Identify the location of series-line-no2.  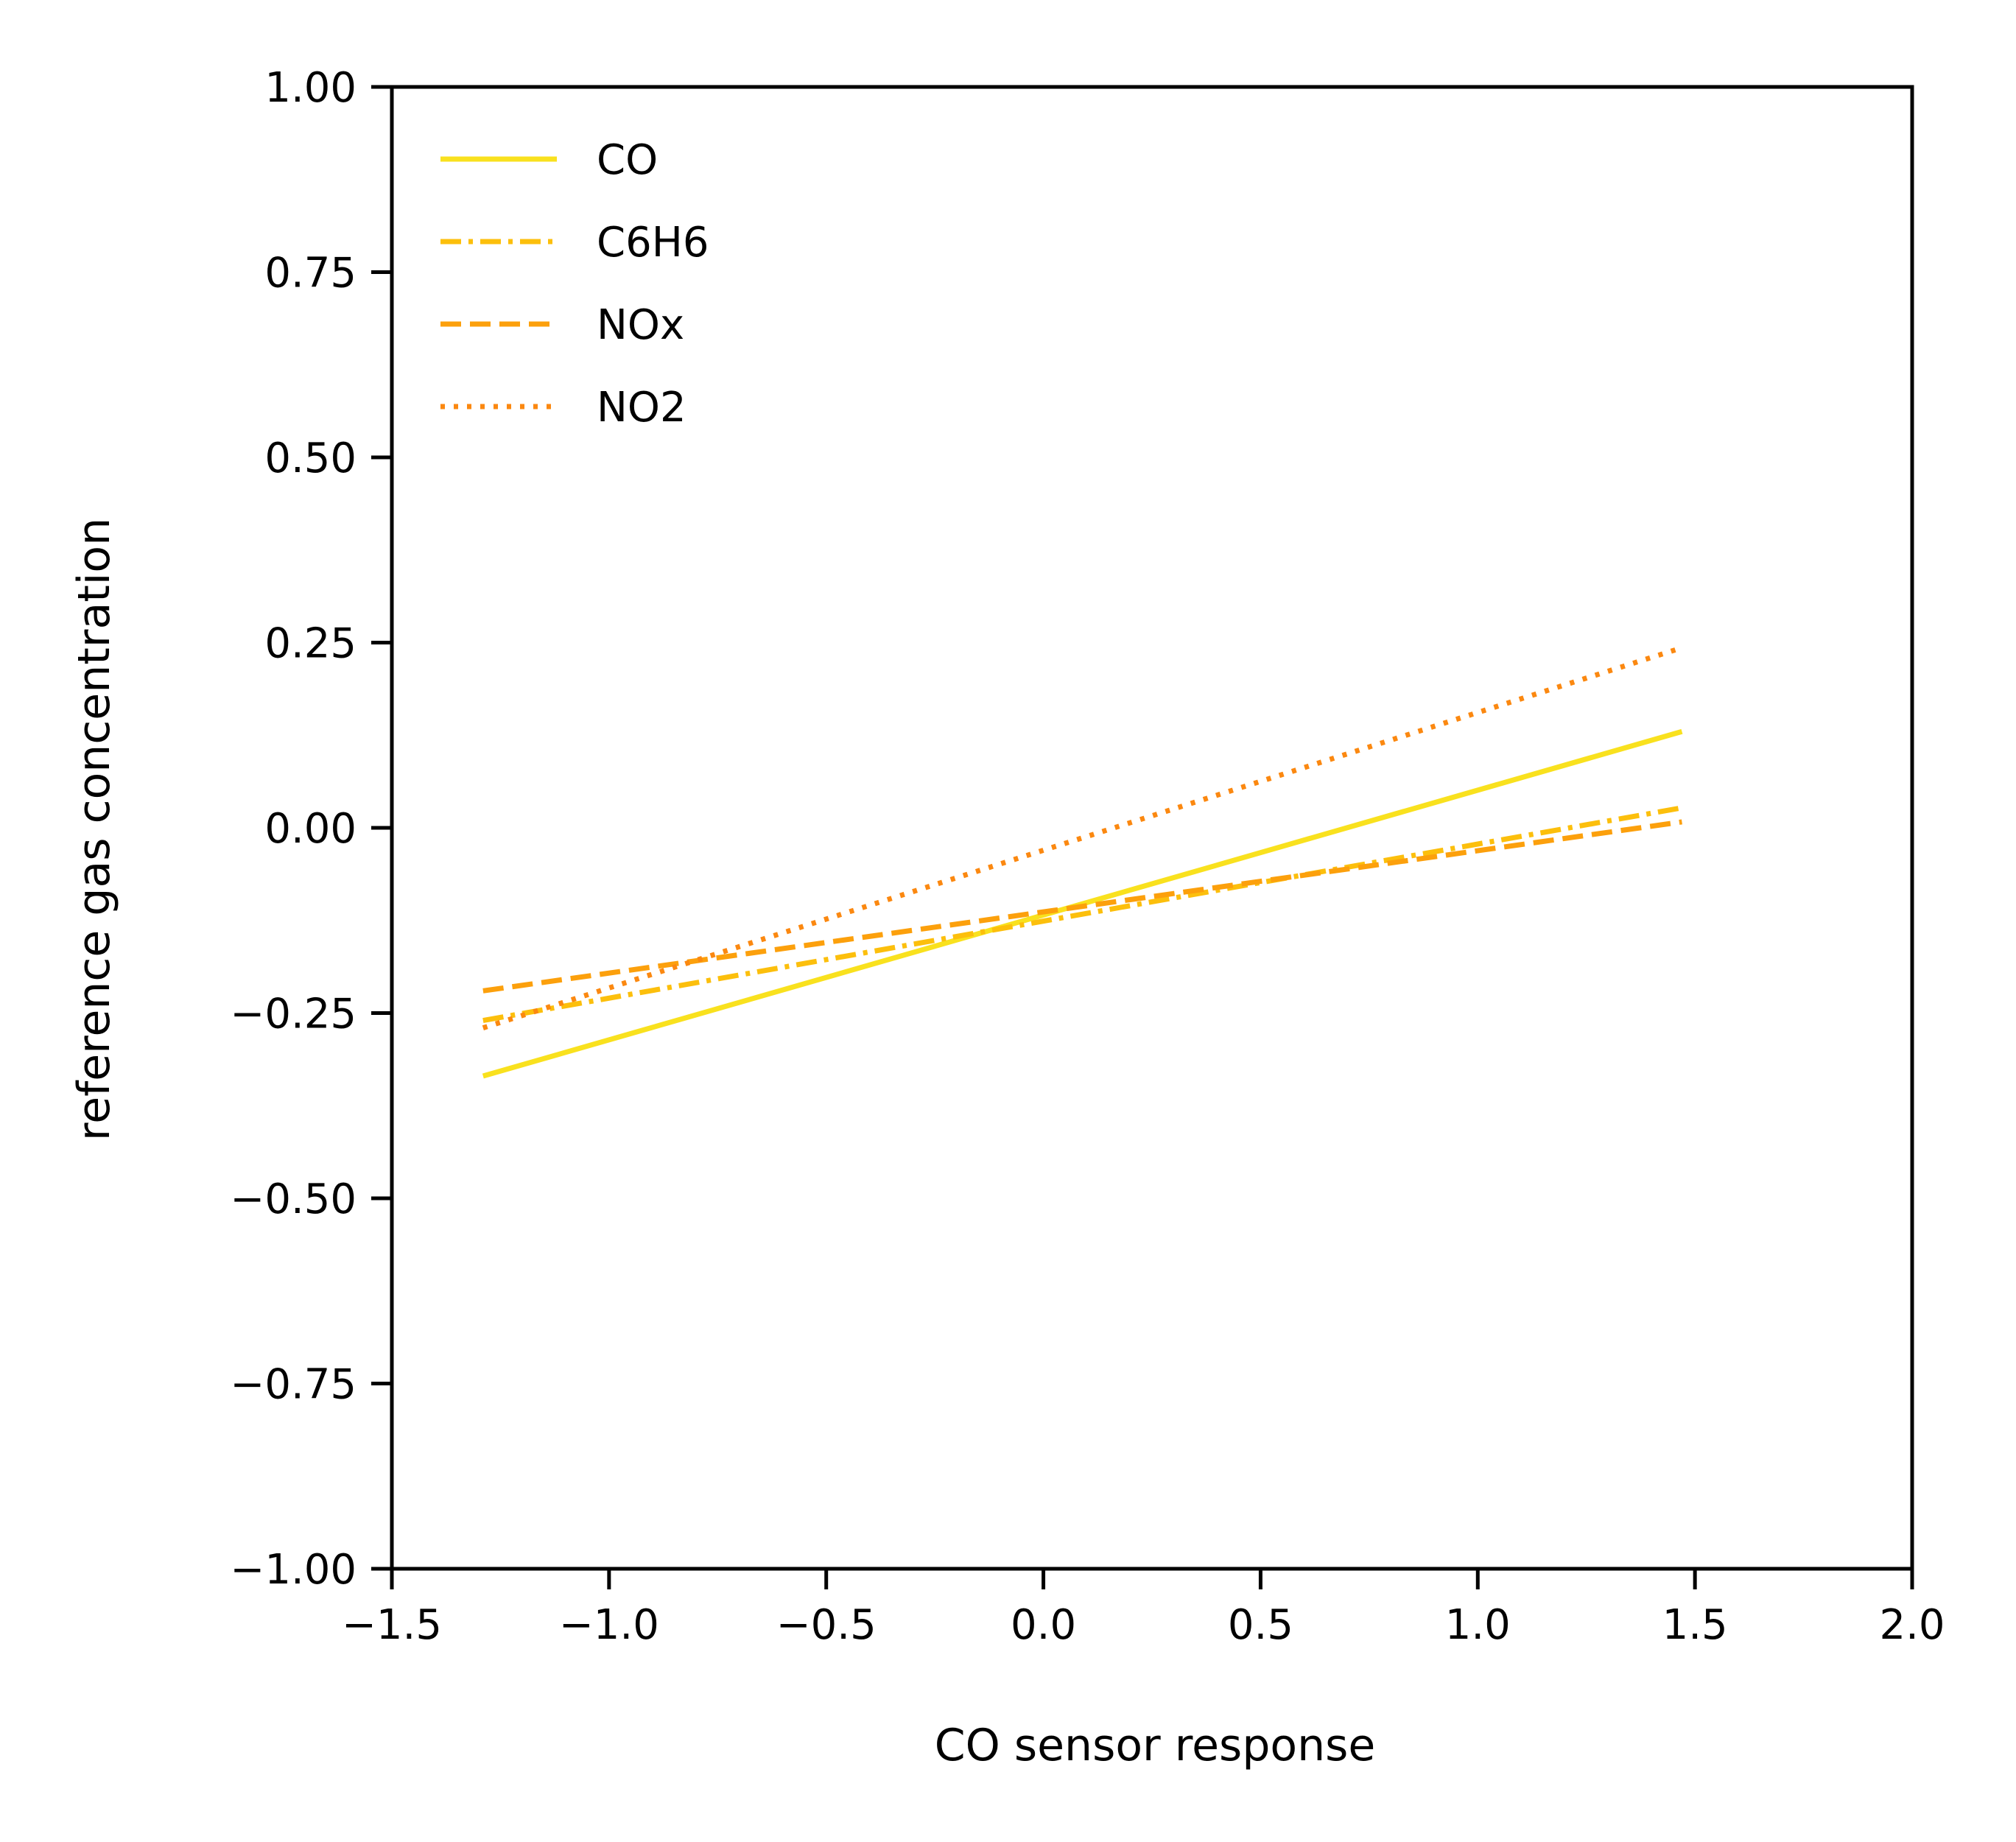
(1082, 837).